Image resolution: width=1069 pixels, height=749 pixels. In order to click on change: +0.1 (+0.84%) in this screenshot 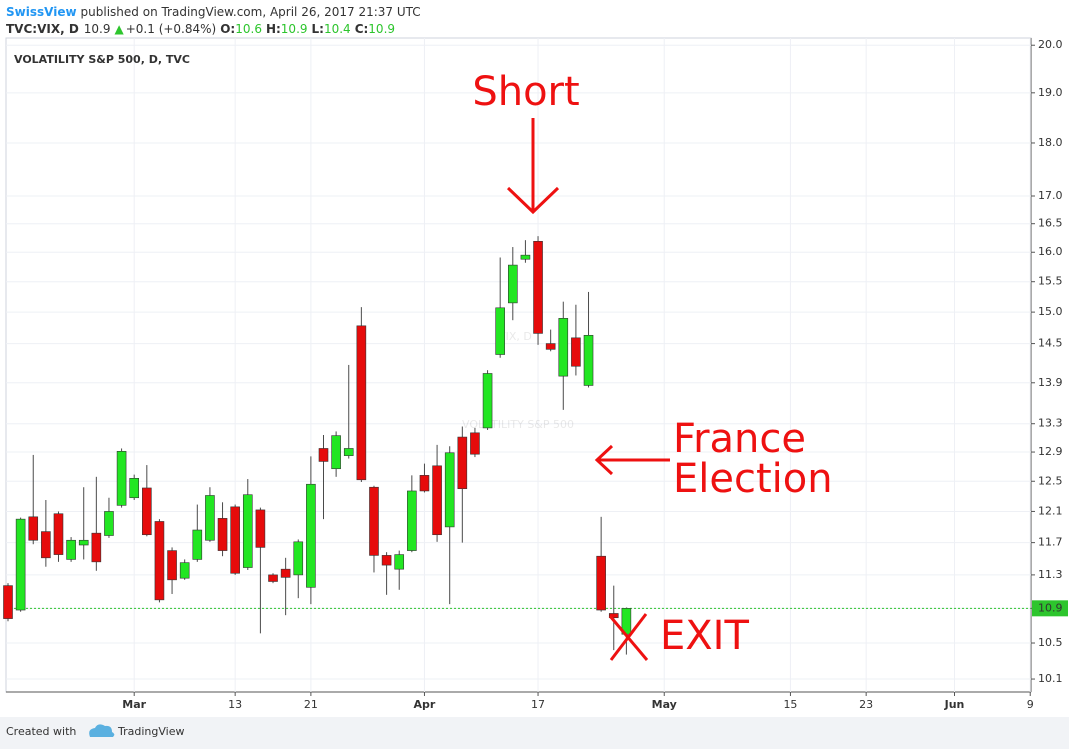, I will do `click(171, 29)`.